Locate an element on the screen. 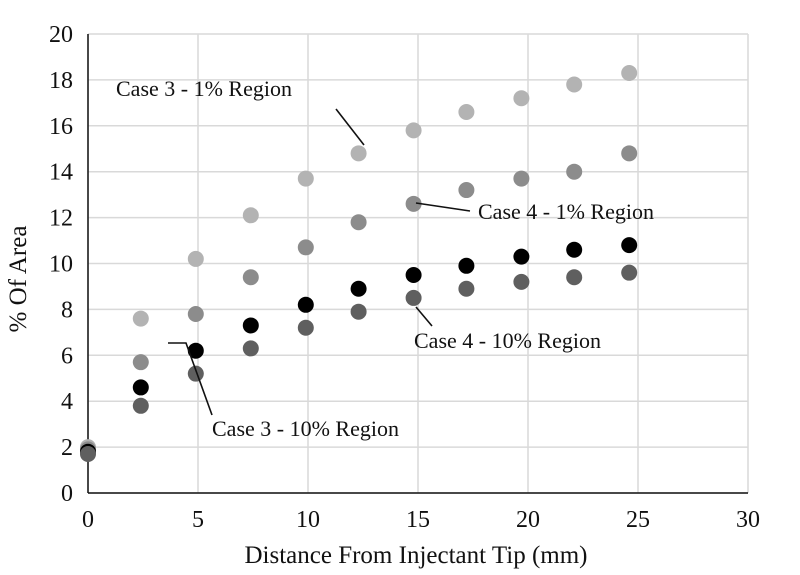 This screenshot has width=800, height=575. x-tick-label: 20 is located at coordinates (528, 520).